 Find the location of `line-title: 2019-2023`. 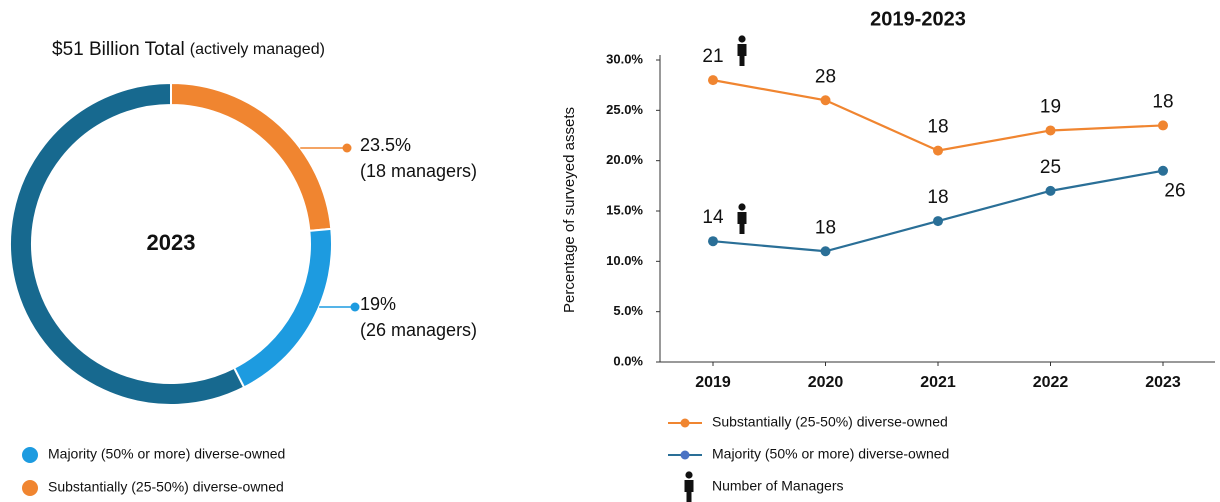

line-title: 2019-2023 is located at coordinates (918, 19).